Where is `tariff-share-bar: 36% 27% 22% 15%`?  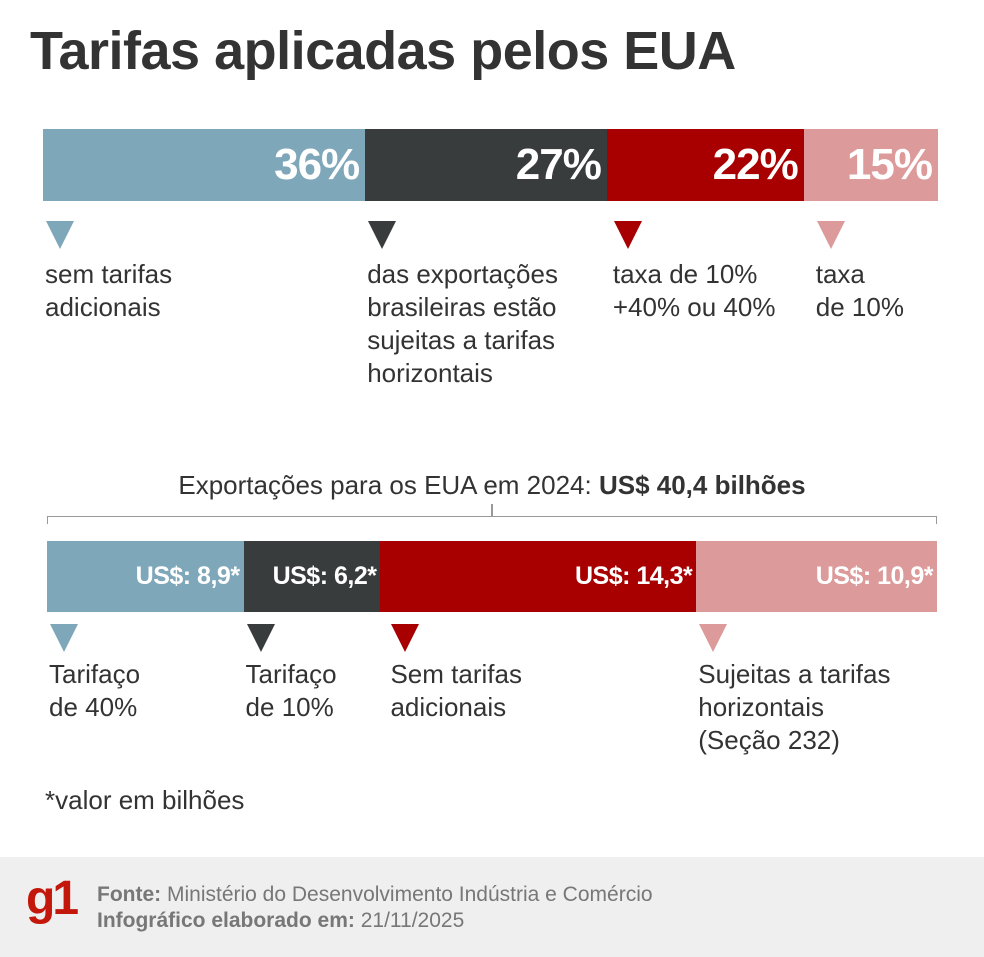
tariff-share-bar: 36% 27% 22% 15% is located at coordinates (490, 165).